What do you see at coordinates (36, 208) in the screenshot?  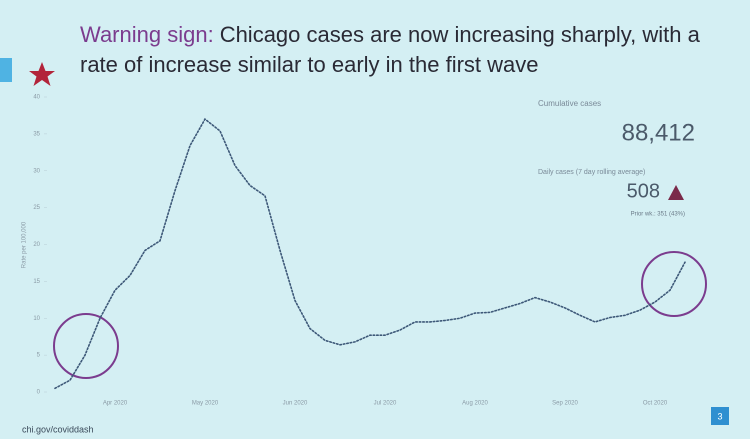 I see `y-tick-label: 25` at bounding box center [36, 208].